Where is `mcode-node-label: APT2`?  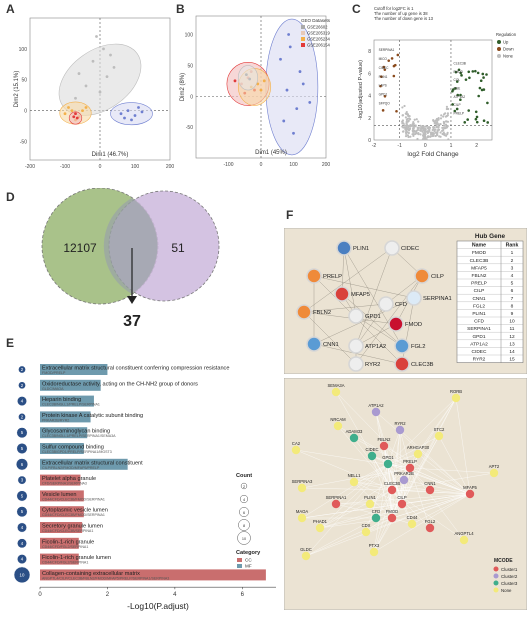 mcode-node-label: APT2 is located at coordinates (494, 466).